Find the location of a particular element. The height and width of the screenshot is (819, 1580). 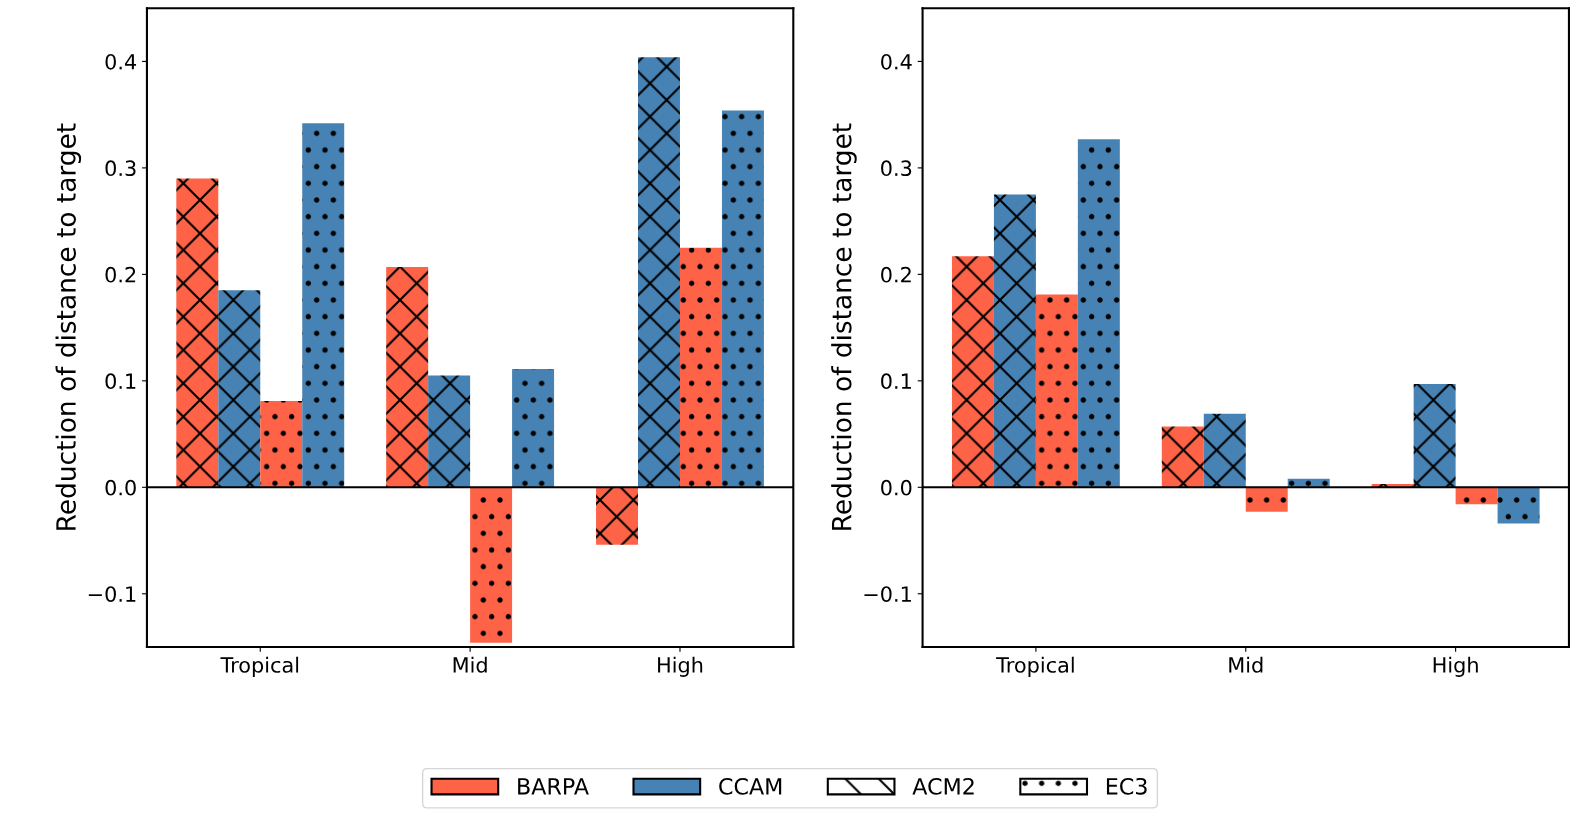

text: BARPA is located at coordinates (553, 786).